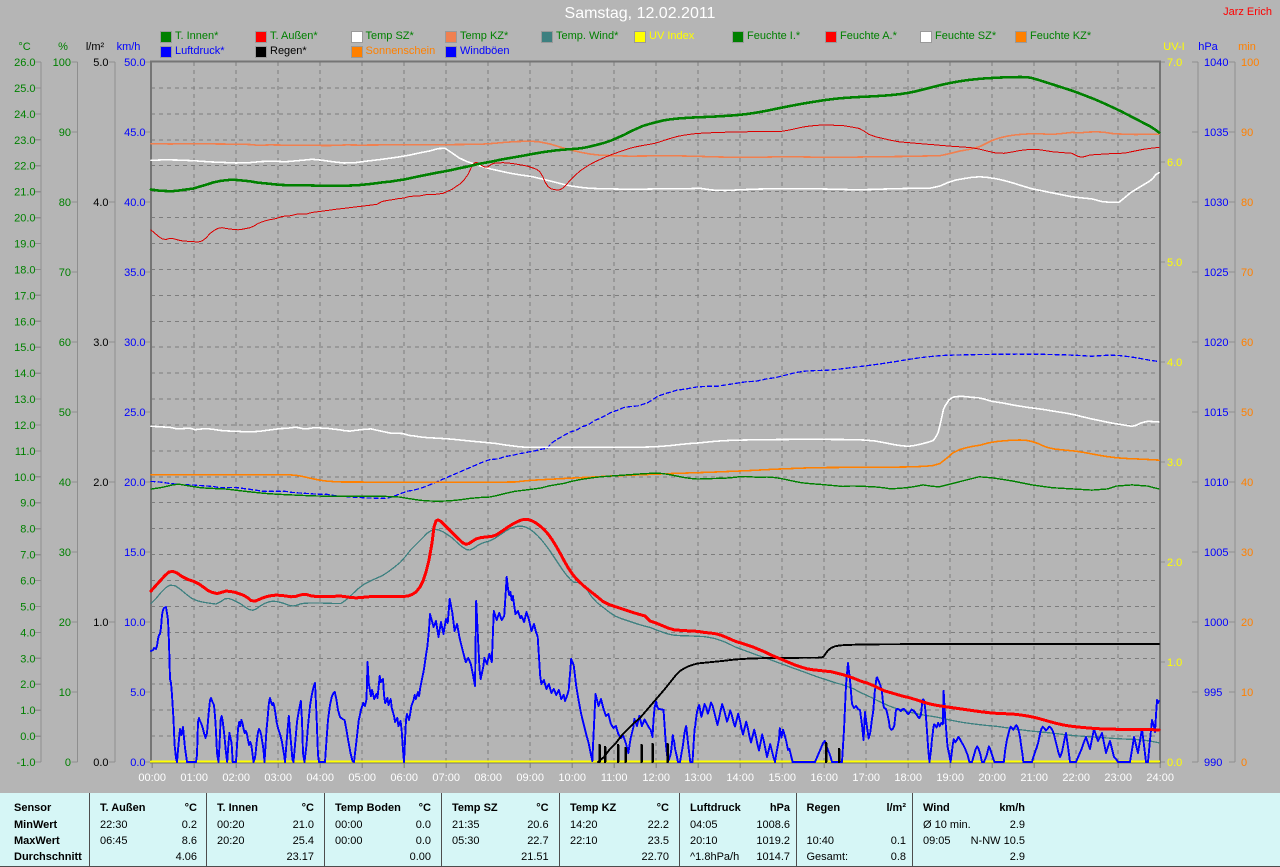 The height and width of the screenshot is (867, 1280). Describe the element at coordinates (866, 778) in the screenshot. I see `svg-text: 17:00` at that location.